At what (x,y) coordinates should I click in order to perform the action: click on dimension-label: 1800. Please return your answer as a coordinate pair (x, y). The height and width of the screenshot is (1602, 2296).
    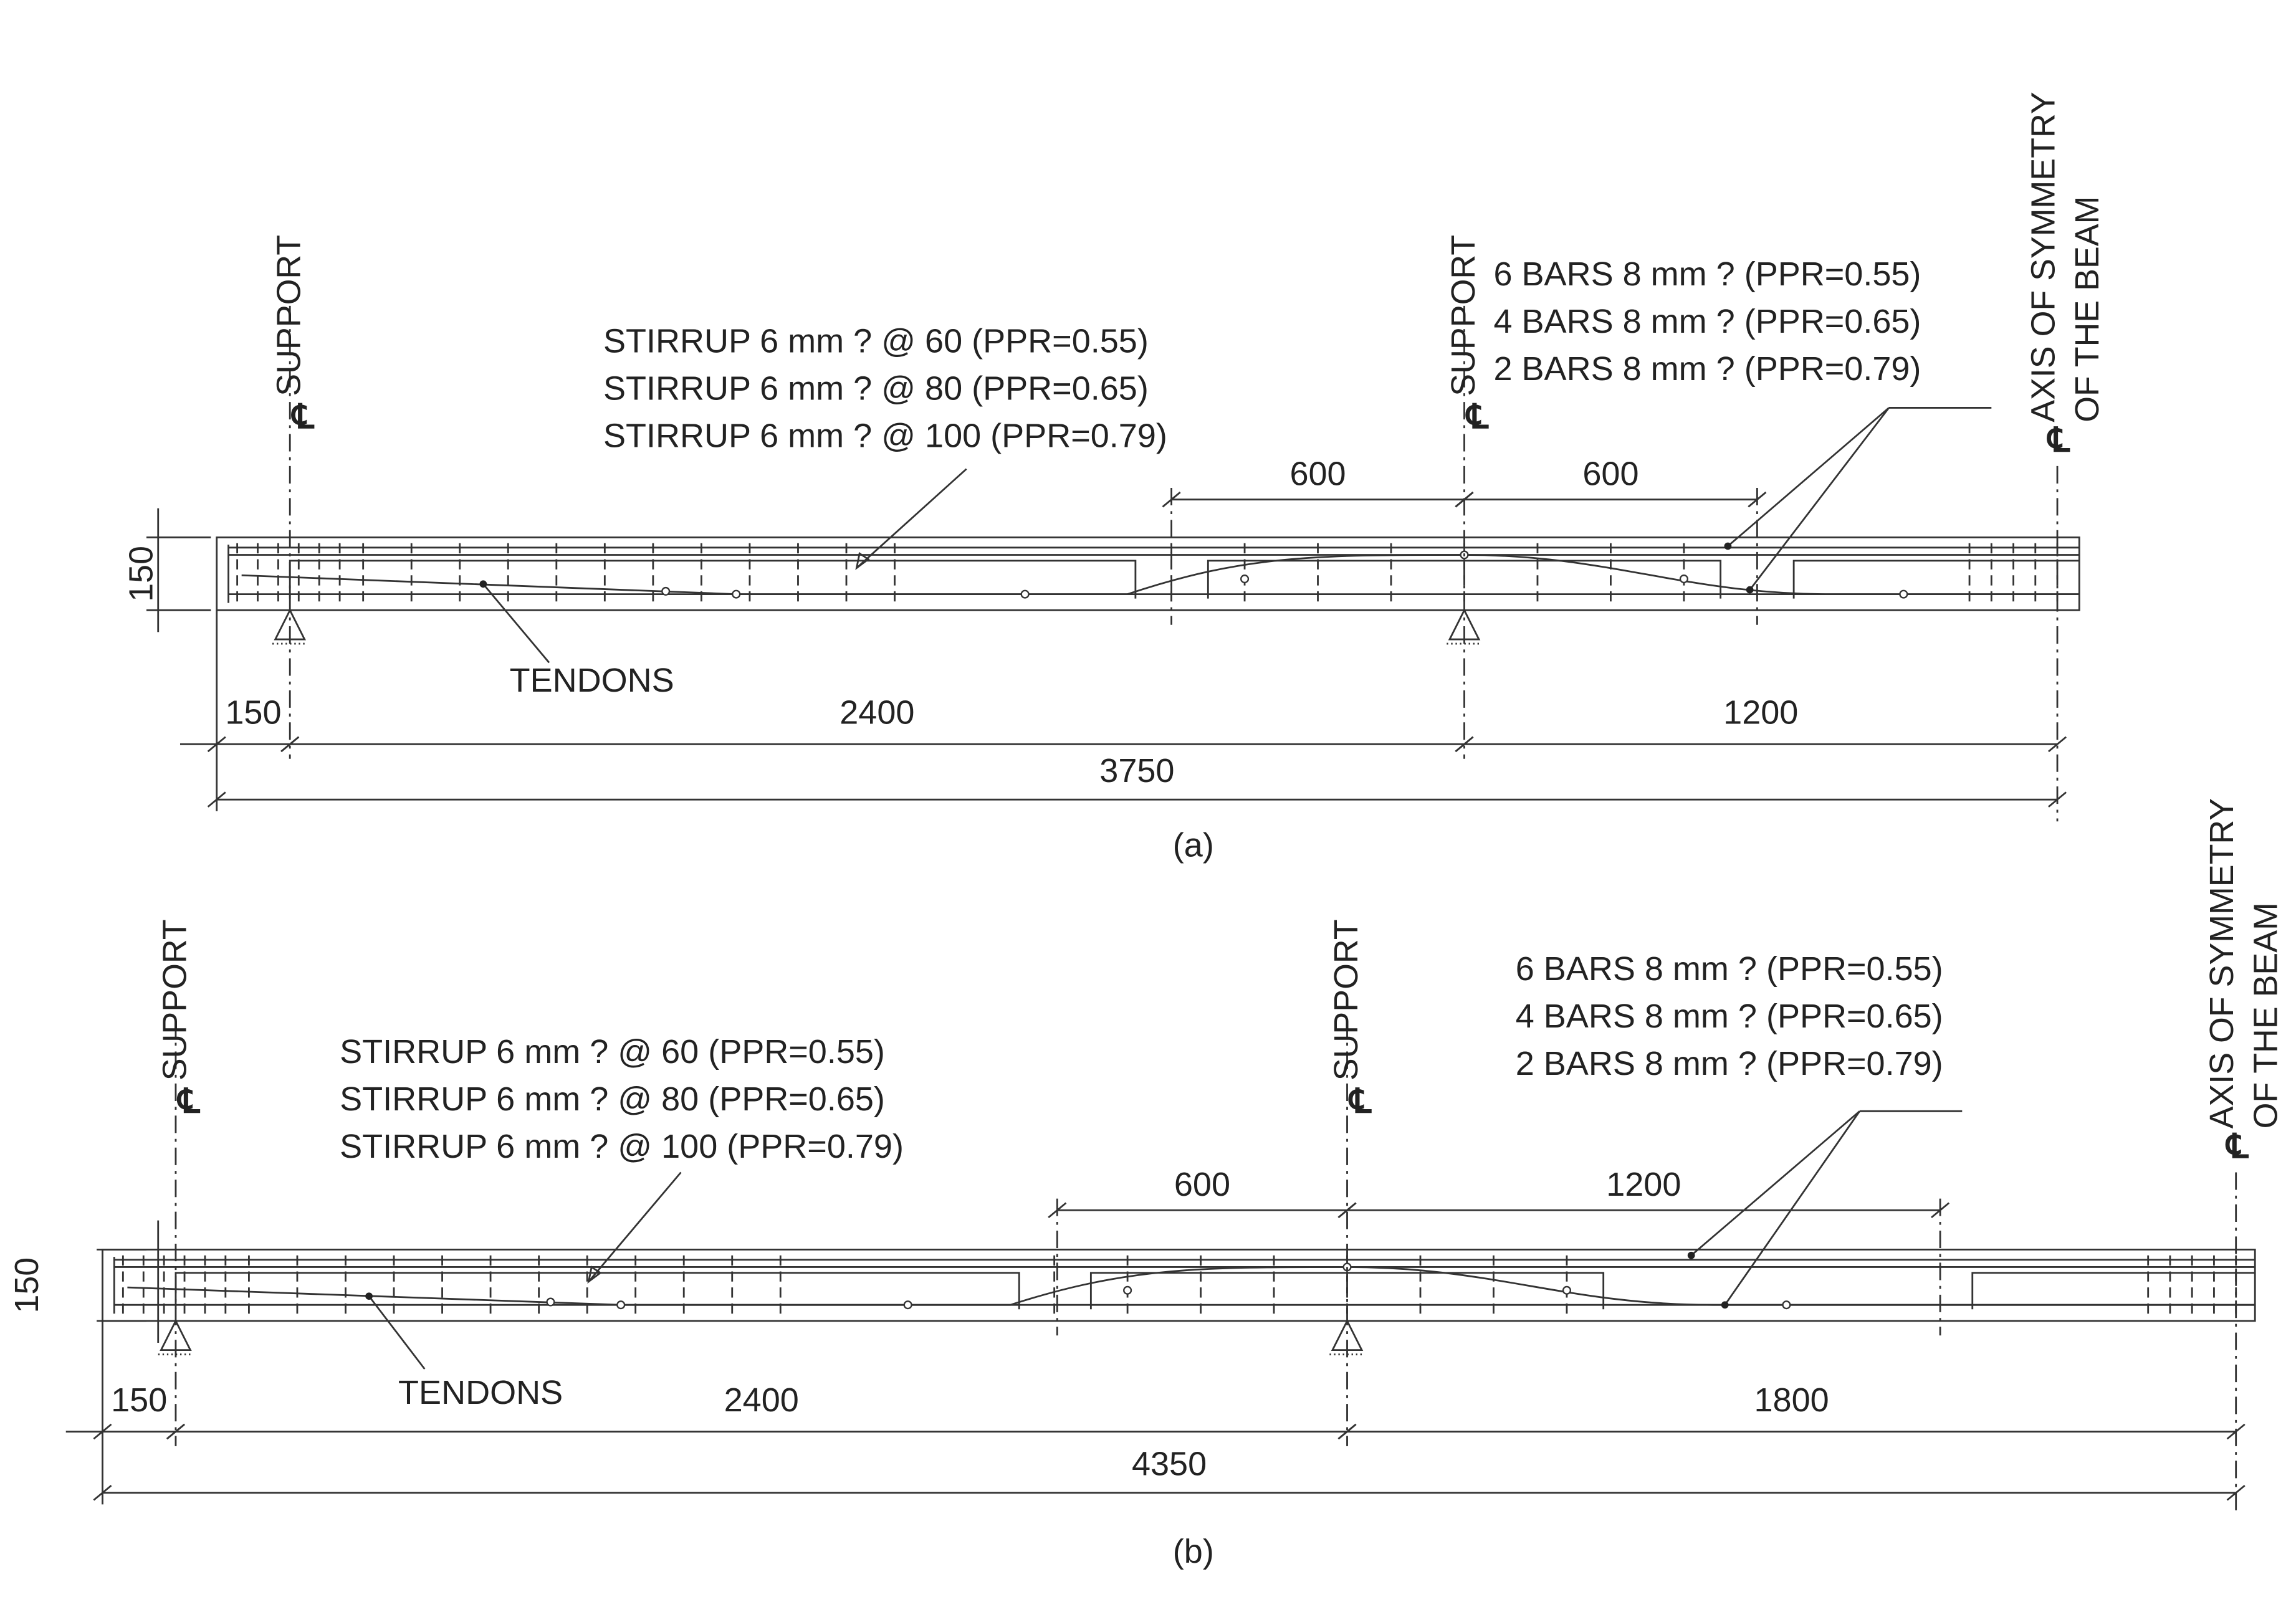
    Looking at the image, I should click on (1792, 1400).